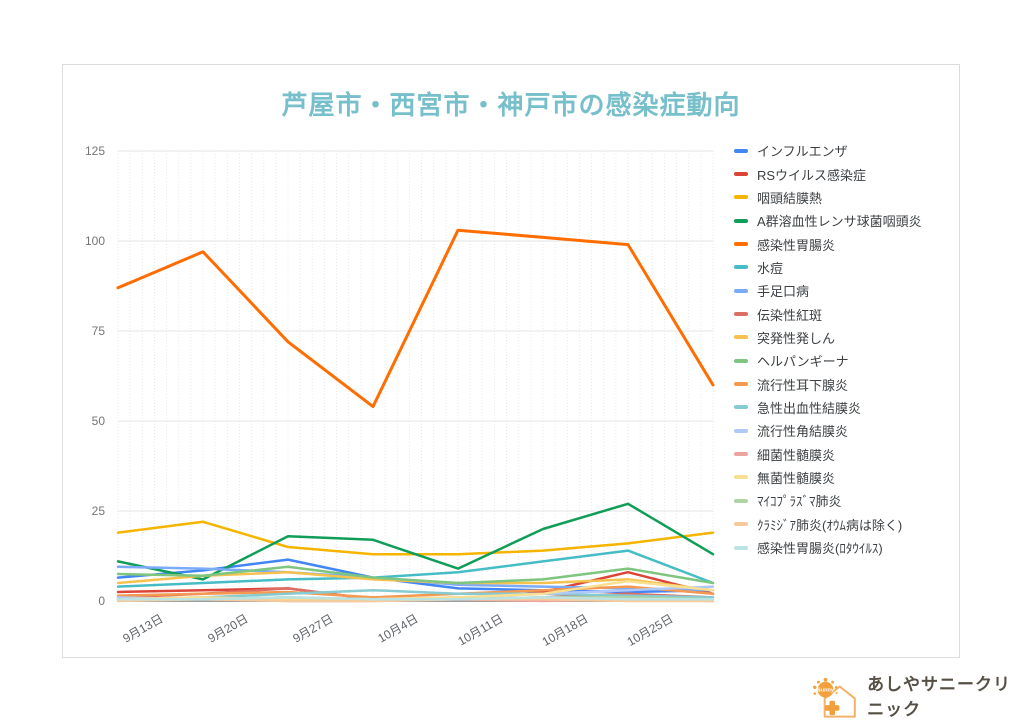  I want to click on legend-item: 突発性発しん, so click(844, 337).